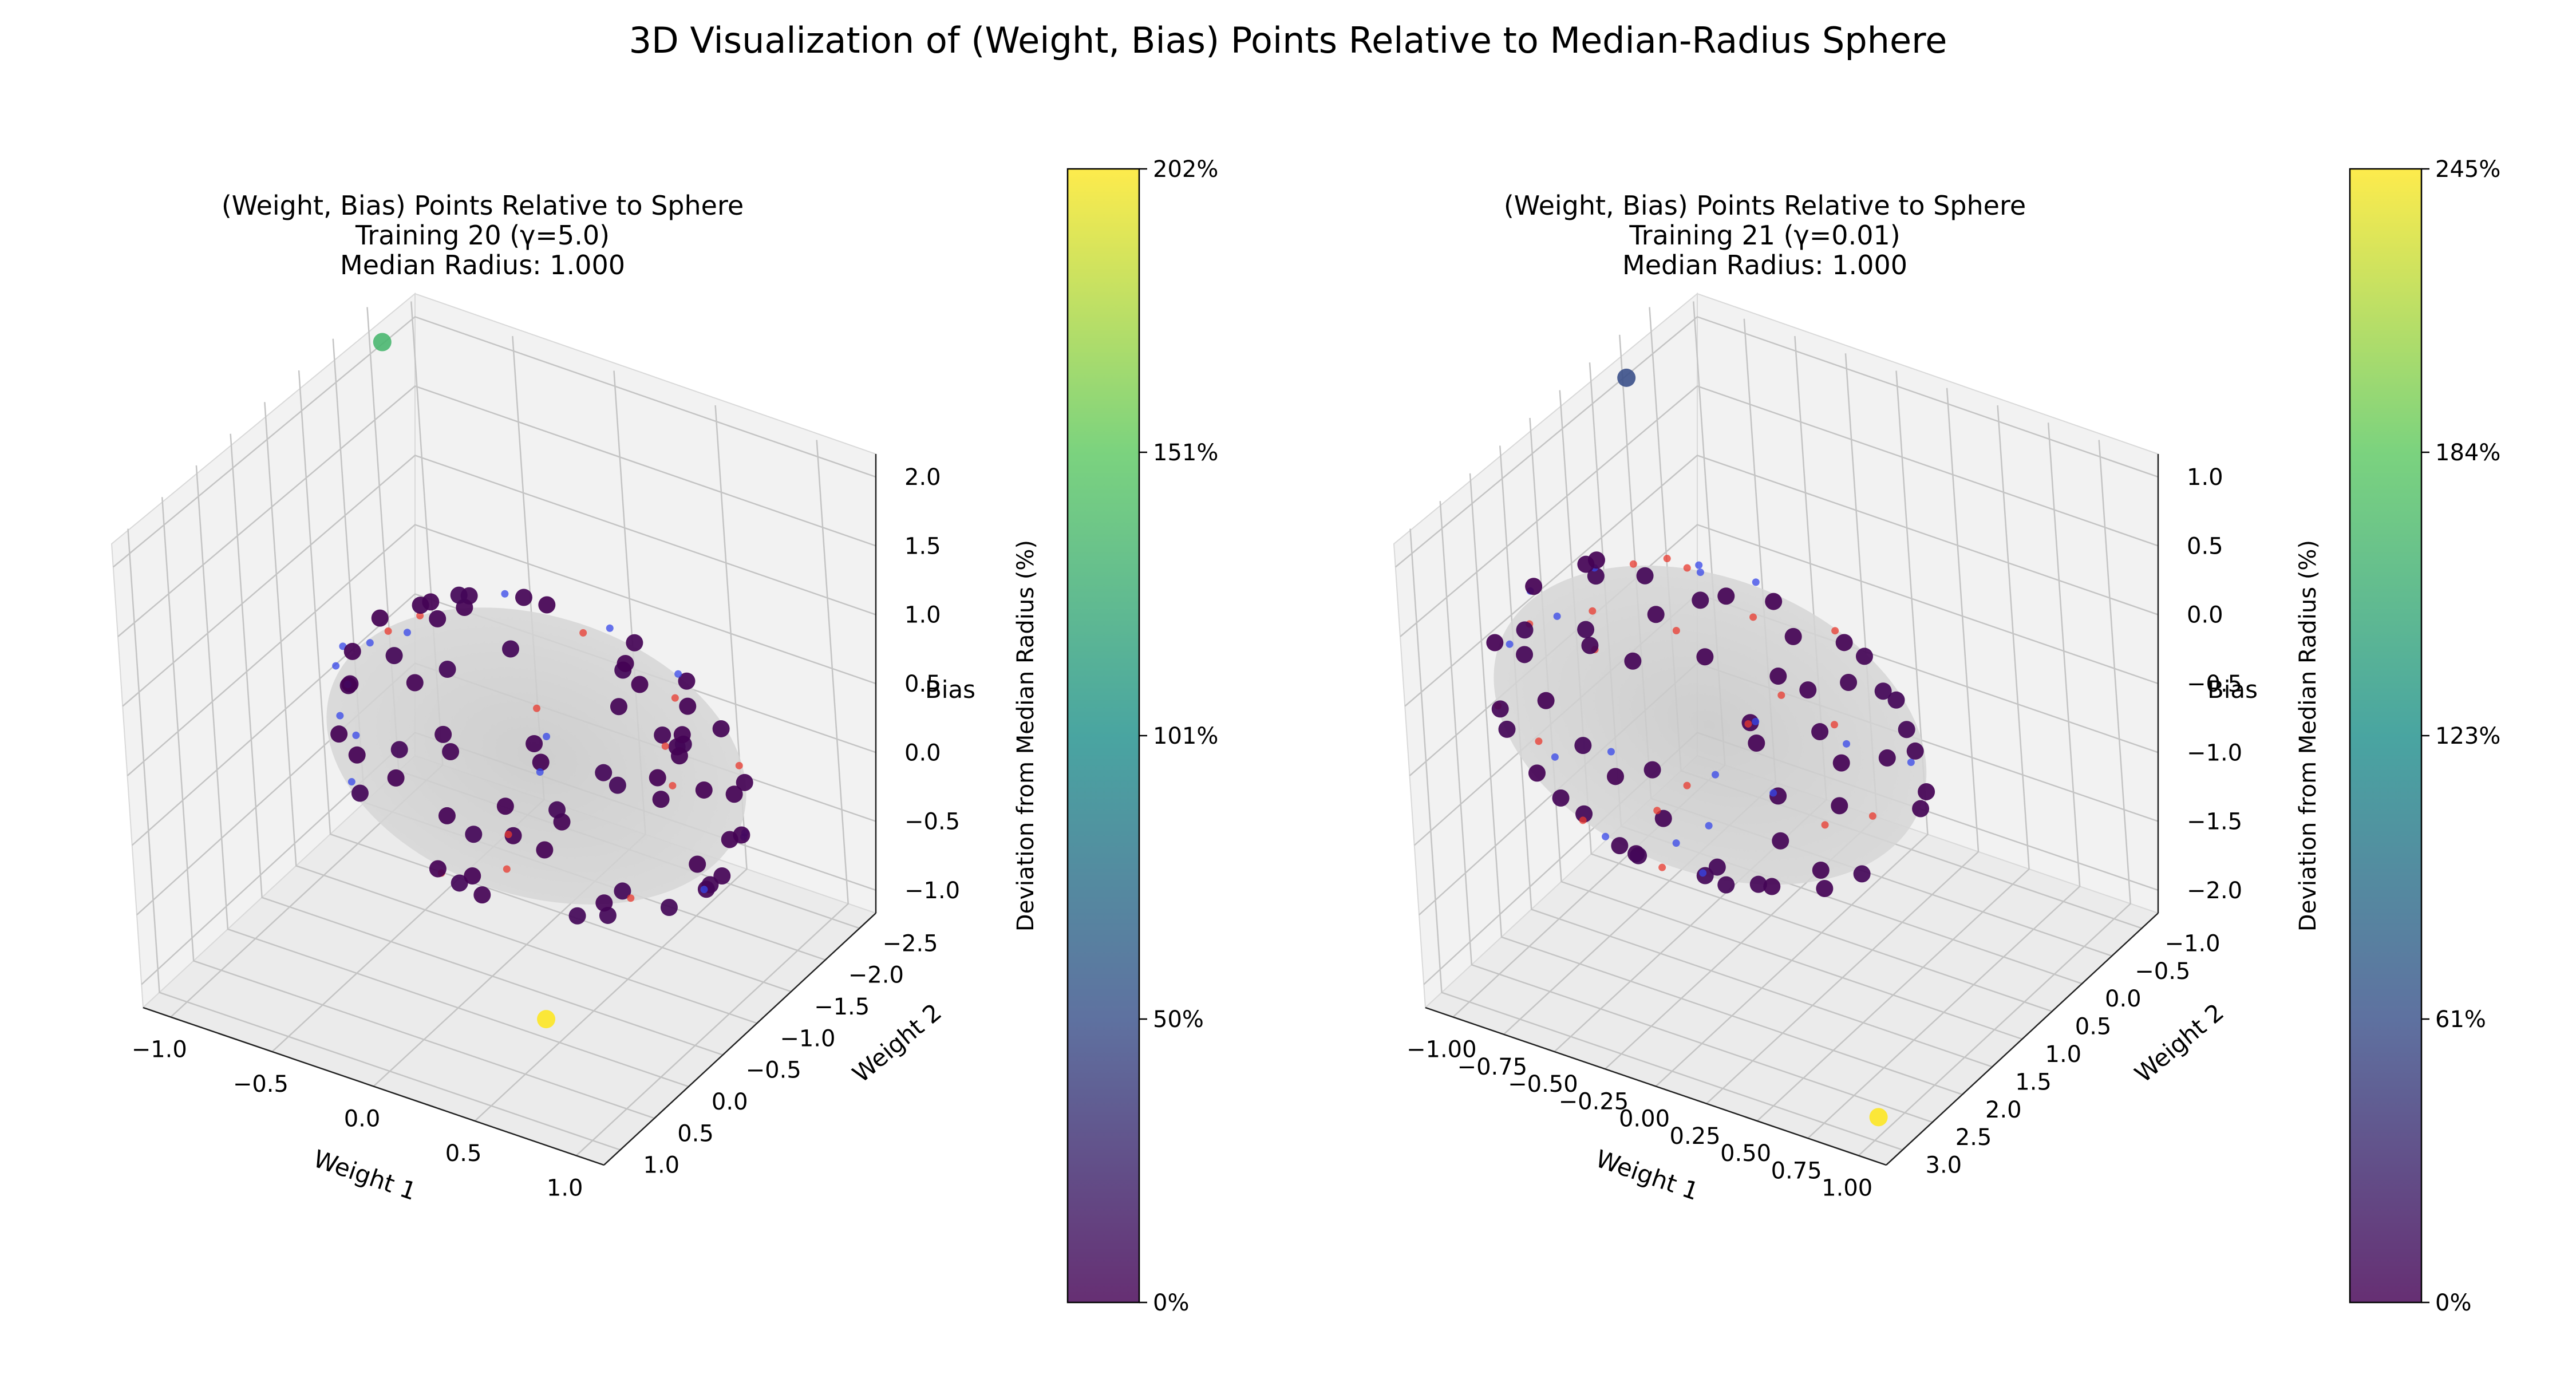  I want to click on x-axis-label: Weight 1, so click(365, 1175).